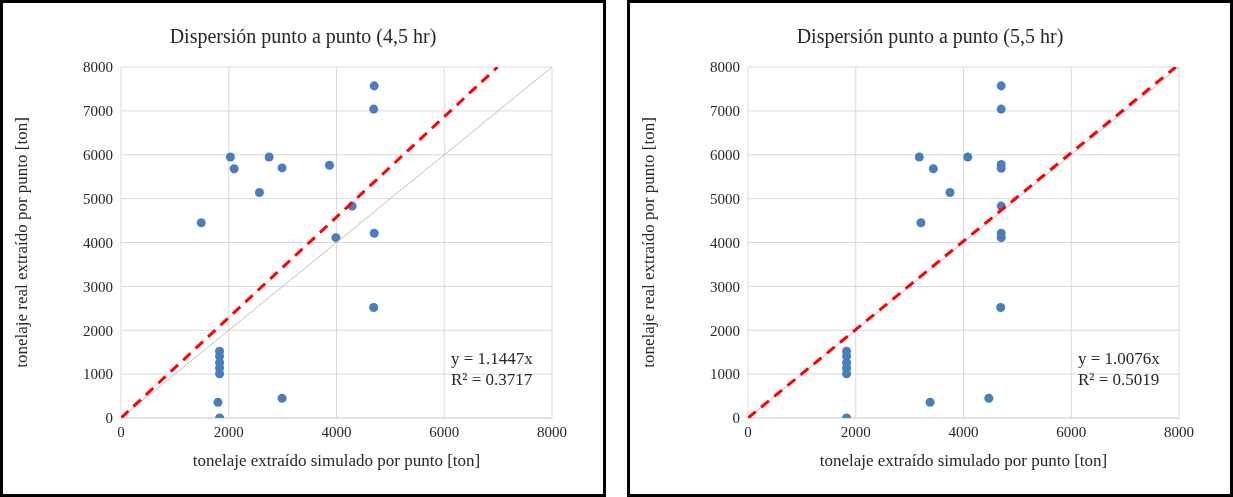 The height and width of the screenshot is (497, 1233). What do you see at coordinates (1119, 379) in the screenshot?
I see `annotation: R² = 0.5019` at bounding box center [1119, 379].